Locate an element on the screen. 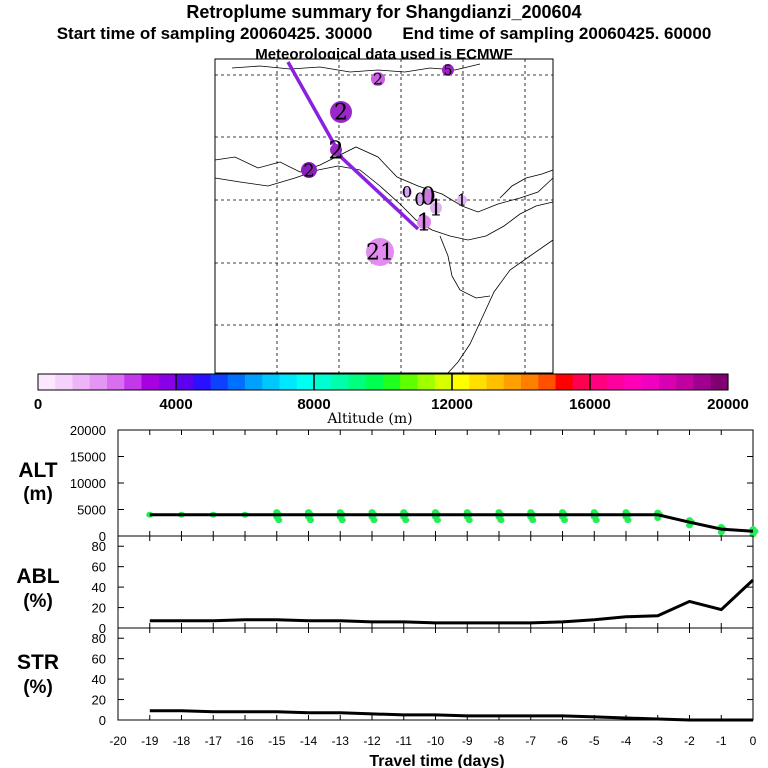  colorbar-tick-label: 20000 is located at coordinates (728, 404).